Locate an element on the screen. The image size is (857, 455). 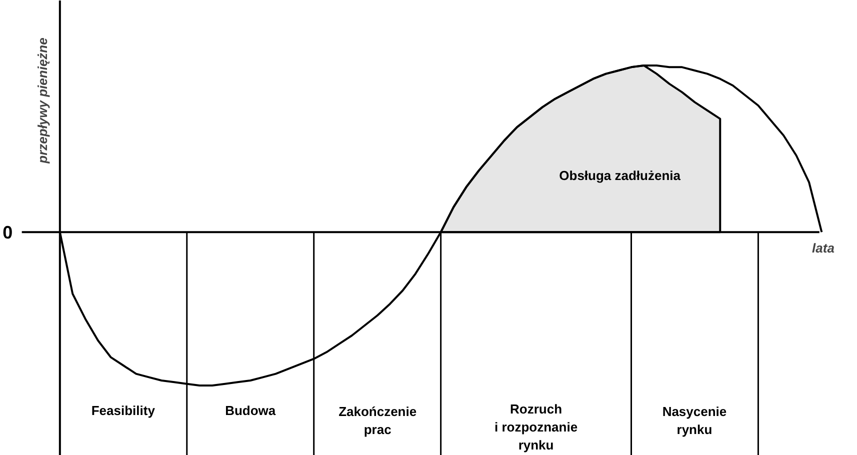
text: Feasibility is located at coordinates (123, 410).